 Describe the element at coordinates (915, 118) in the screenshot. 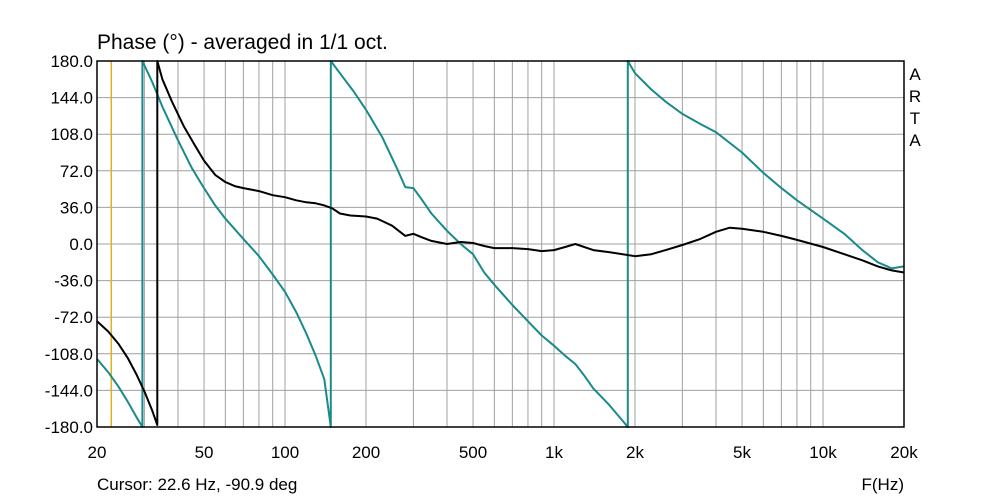

I see `side-label-letter: T` at that location.